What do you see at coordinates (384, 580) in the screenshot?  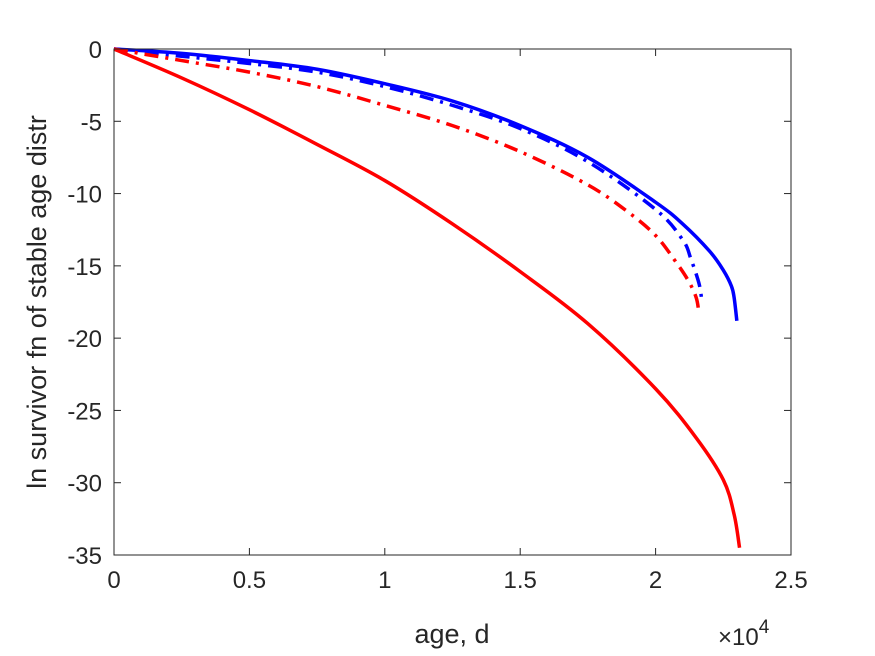 I see `x-tick-label: 1` at bounding box center [384, 580].